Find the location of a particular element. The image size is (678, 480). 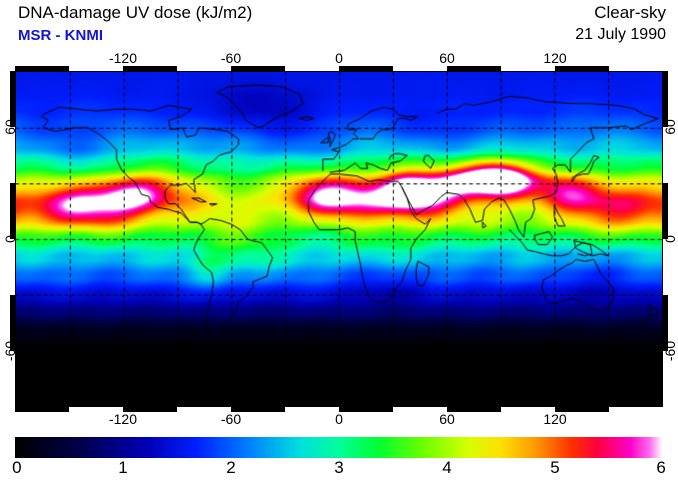

left-axis-tickbar is located at coordinates (12, 239).